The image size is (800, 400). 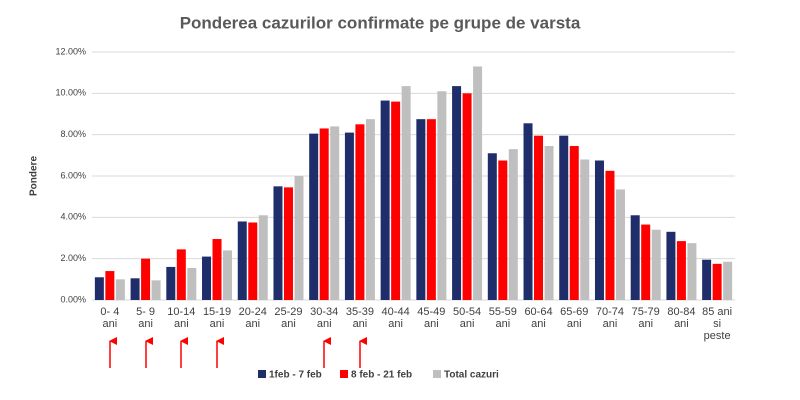 What do you see at coordinates (502, 318) in the screenshot?
I see `x-tick-label: 55-59 ani` at bounding box center [502, 318].